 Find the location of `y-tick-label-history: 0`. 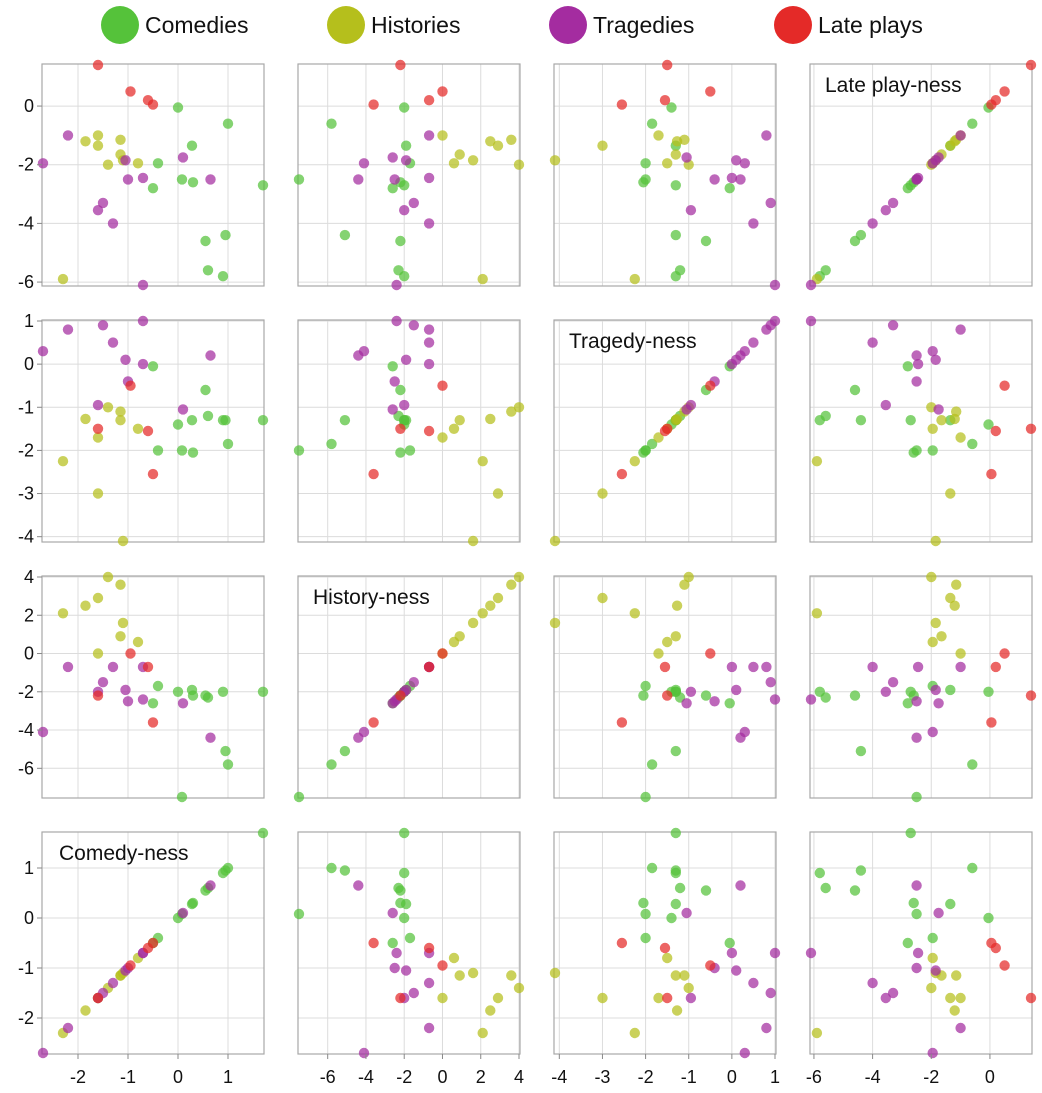

y-tick-label-history: 0 is located at coordinates (29, 654).